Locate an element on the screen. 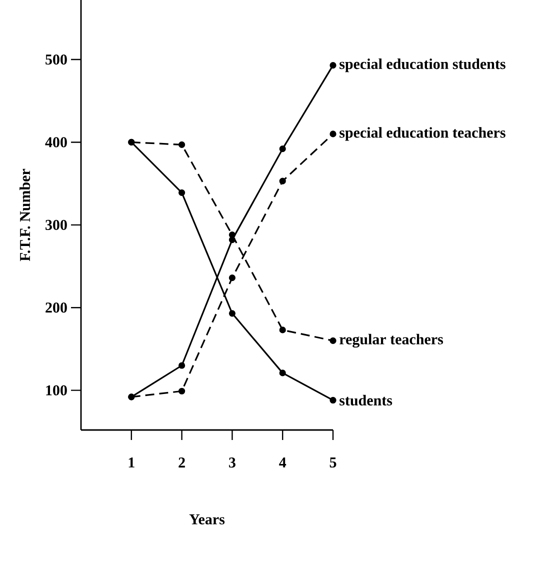  x-tick-label: 2 is located at coordinates (181, 463).